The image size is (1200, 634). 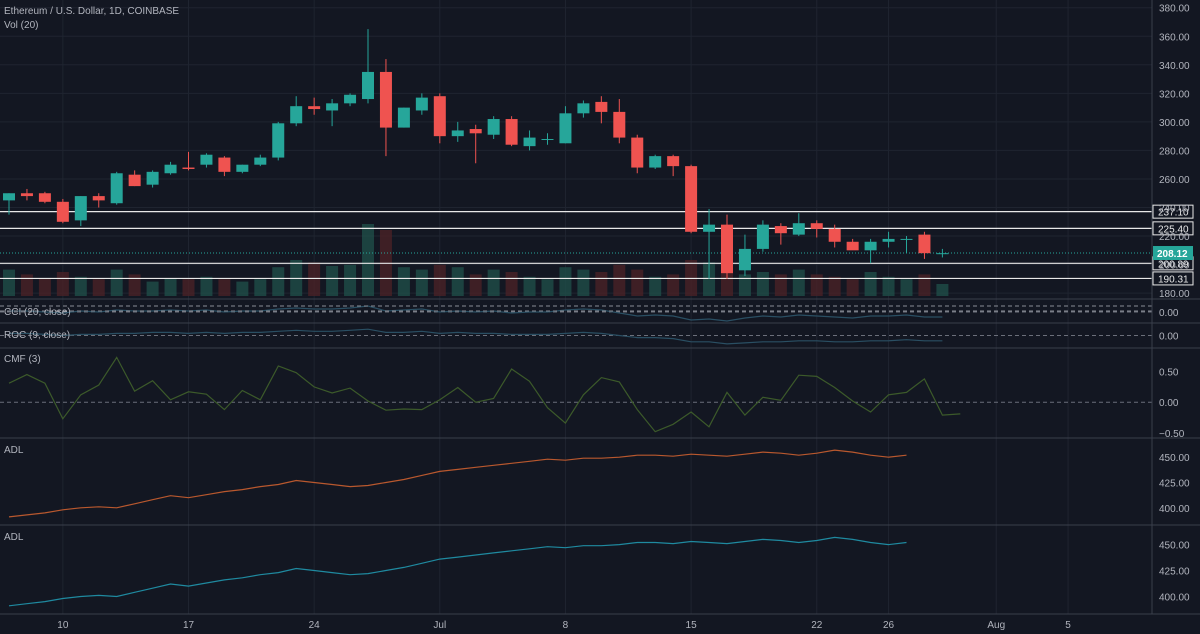 What do you see at coordinates (889, 625) in the screenshot?
I see `time-tick-label: 26` at bounding box center [889, 625].